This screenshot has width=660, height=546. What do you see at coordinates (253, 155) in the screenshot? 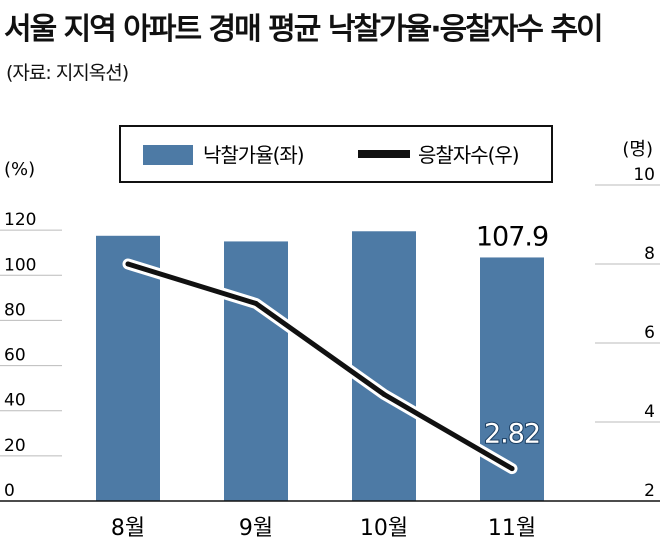
I see `legend-bar-label: 낙찰가율(좌)` at bounding box center [253, 155].